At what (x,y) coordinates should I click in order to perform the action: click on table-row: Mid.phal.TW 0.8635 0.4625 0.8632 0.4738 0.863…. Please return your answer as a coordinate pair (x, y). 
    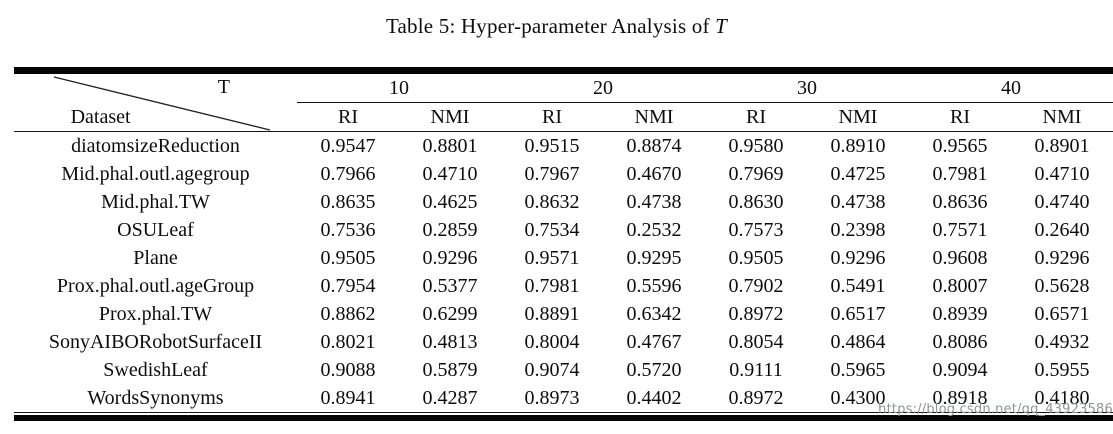
    Looking at the image, I should click on (563, 202).